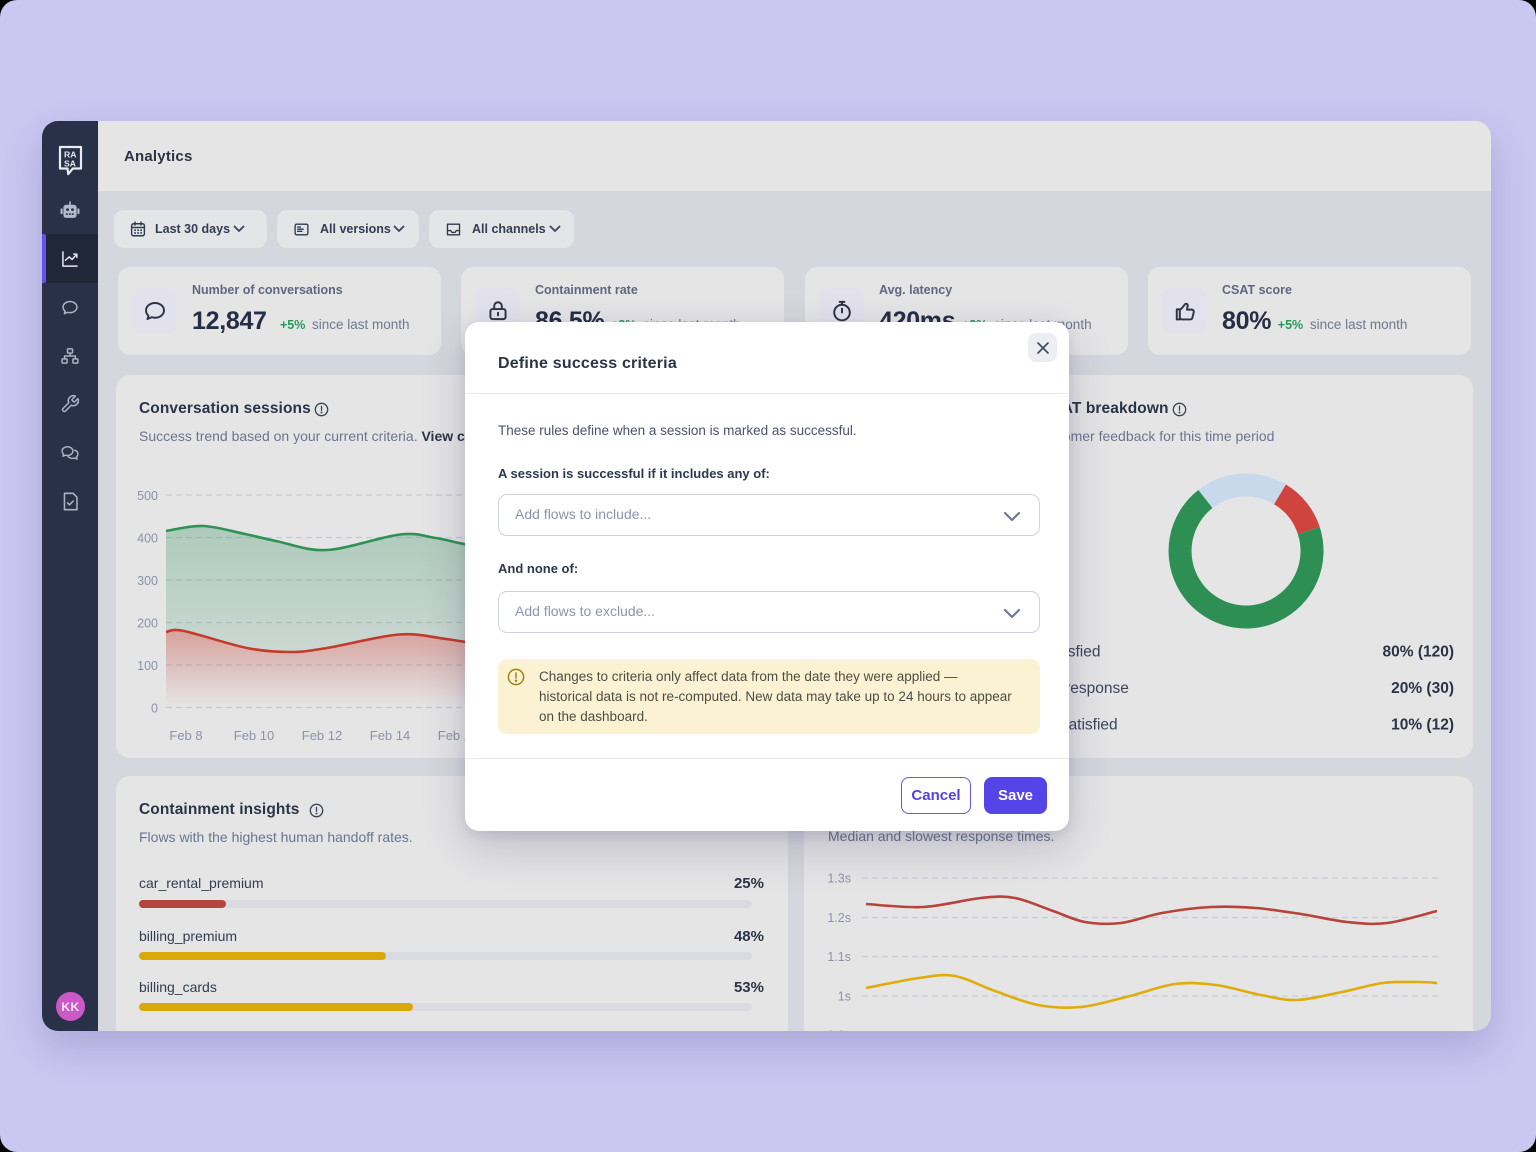 The image size is (1536, 1152). Describe the element at coordinates (154, 709) in the screenshot. I see `svg-text: 0` at that location.